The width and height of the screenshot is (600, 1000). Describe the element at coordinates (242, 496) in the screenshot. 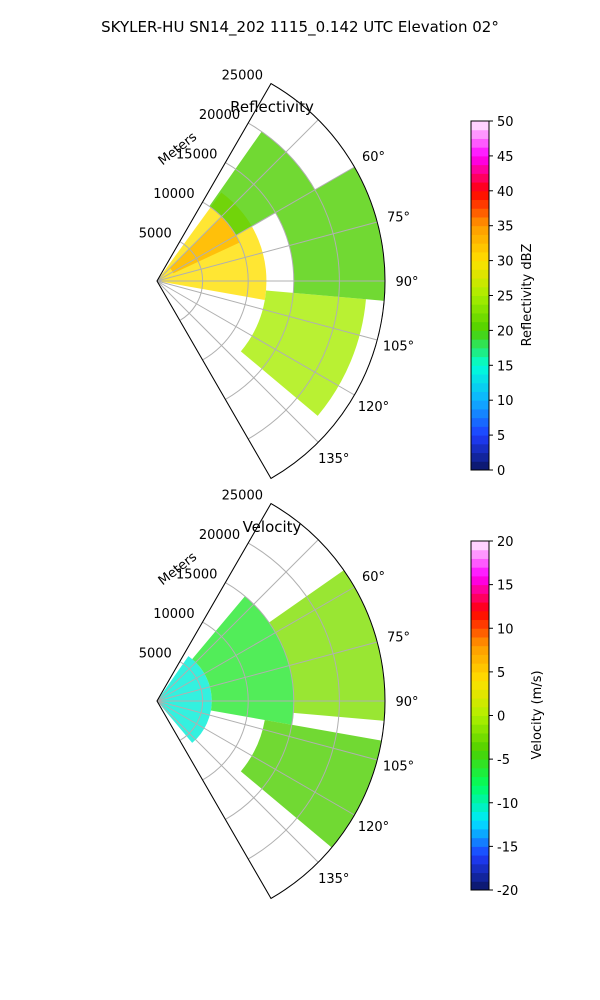

I see `range-tick-label: 25000` at that location.